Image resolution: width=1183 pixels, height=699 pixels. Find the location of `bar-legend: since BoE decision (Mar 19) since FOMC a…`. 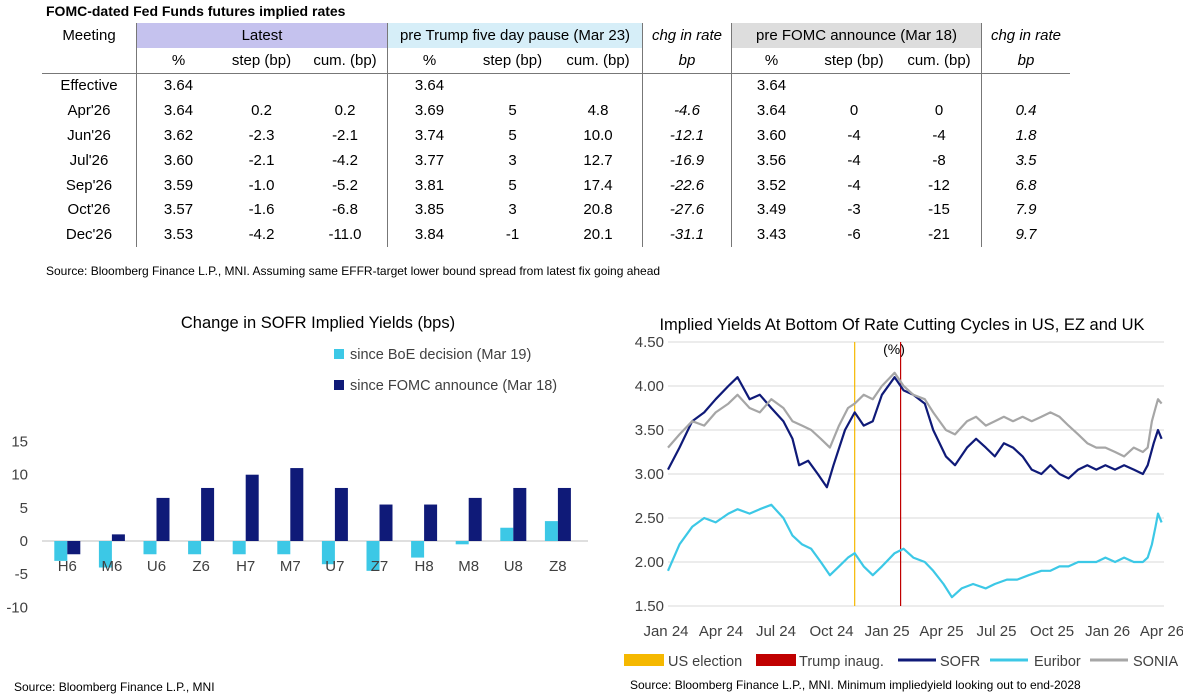

bar-legend: since BoE decision (Mar 19) since FOMC a… is located at coordinates (445, 370).